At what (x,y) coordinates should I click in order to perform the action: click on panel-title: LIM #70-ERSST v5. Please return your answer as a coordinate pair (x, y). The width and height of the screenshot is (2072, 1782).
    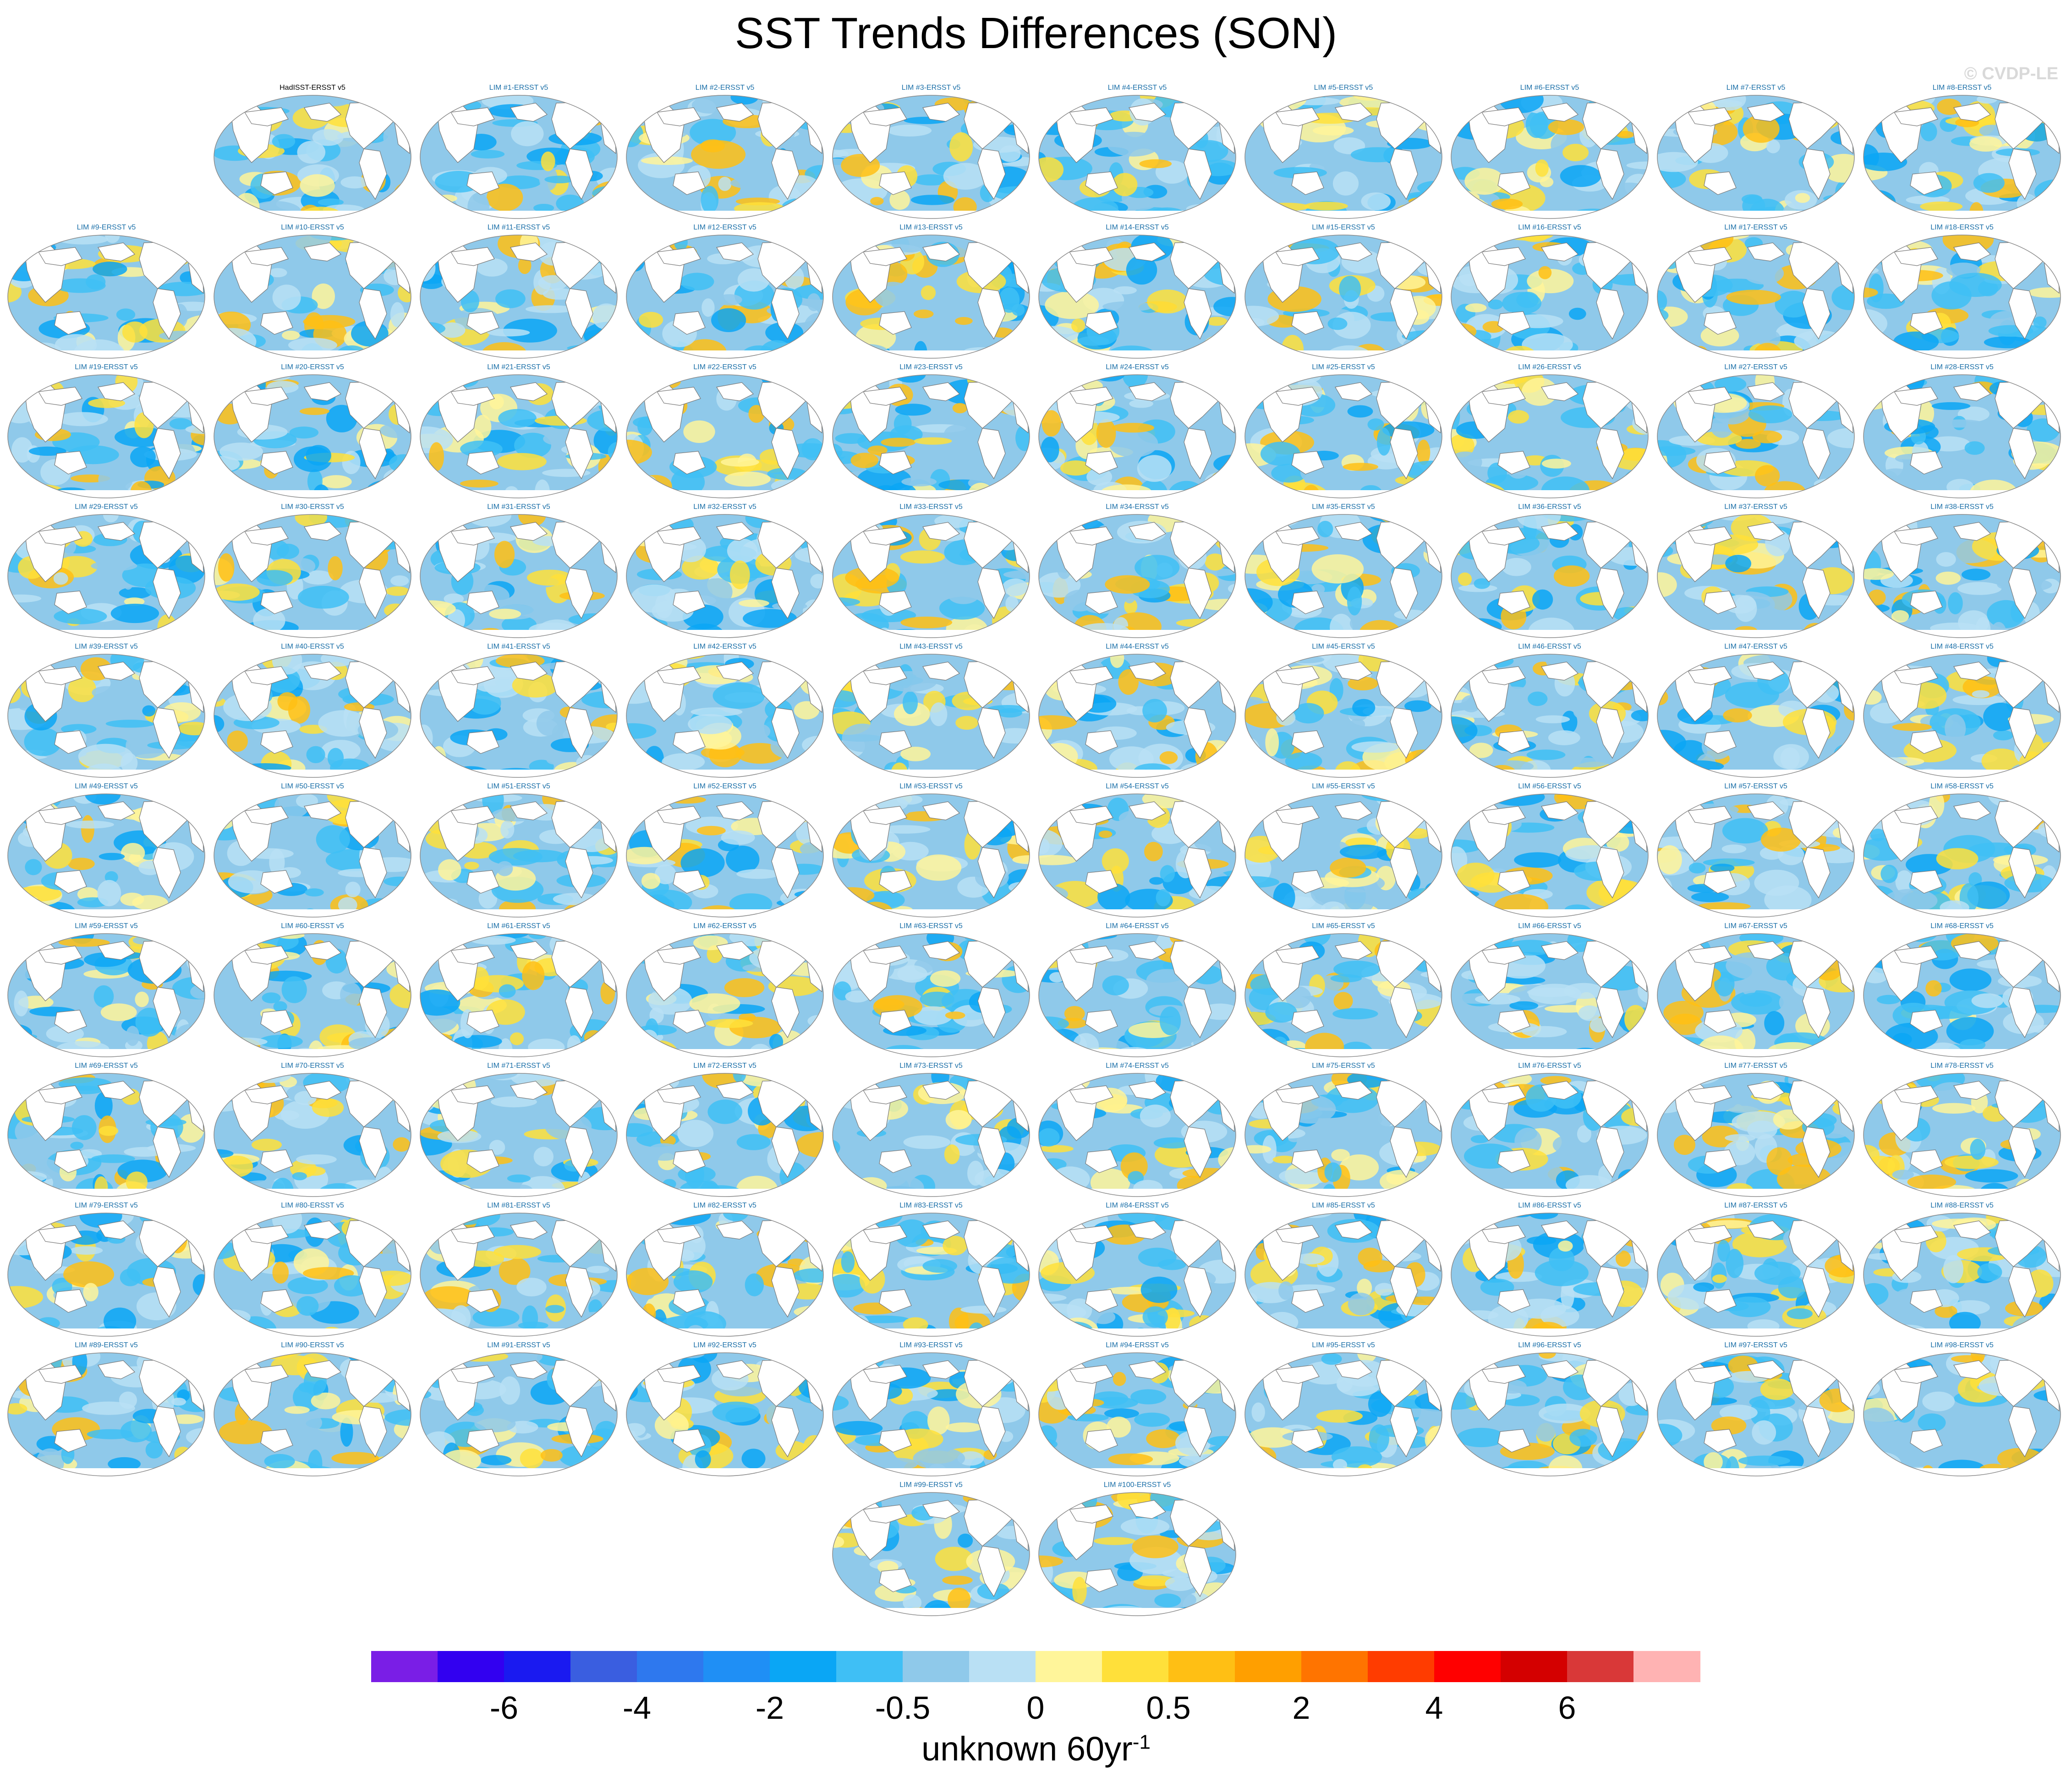
    Looking at the image, I should click on (312, 1066).